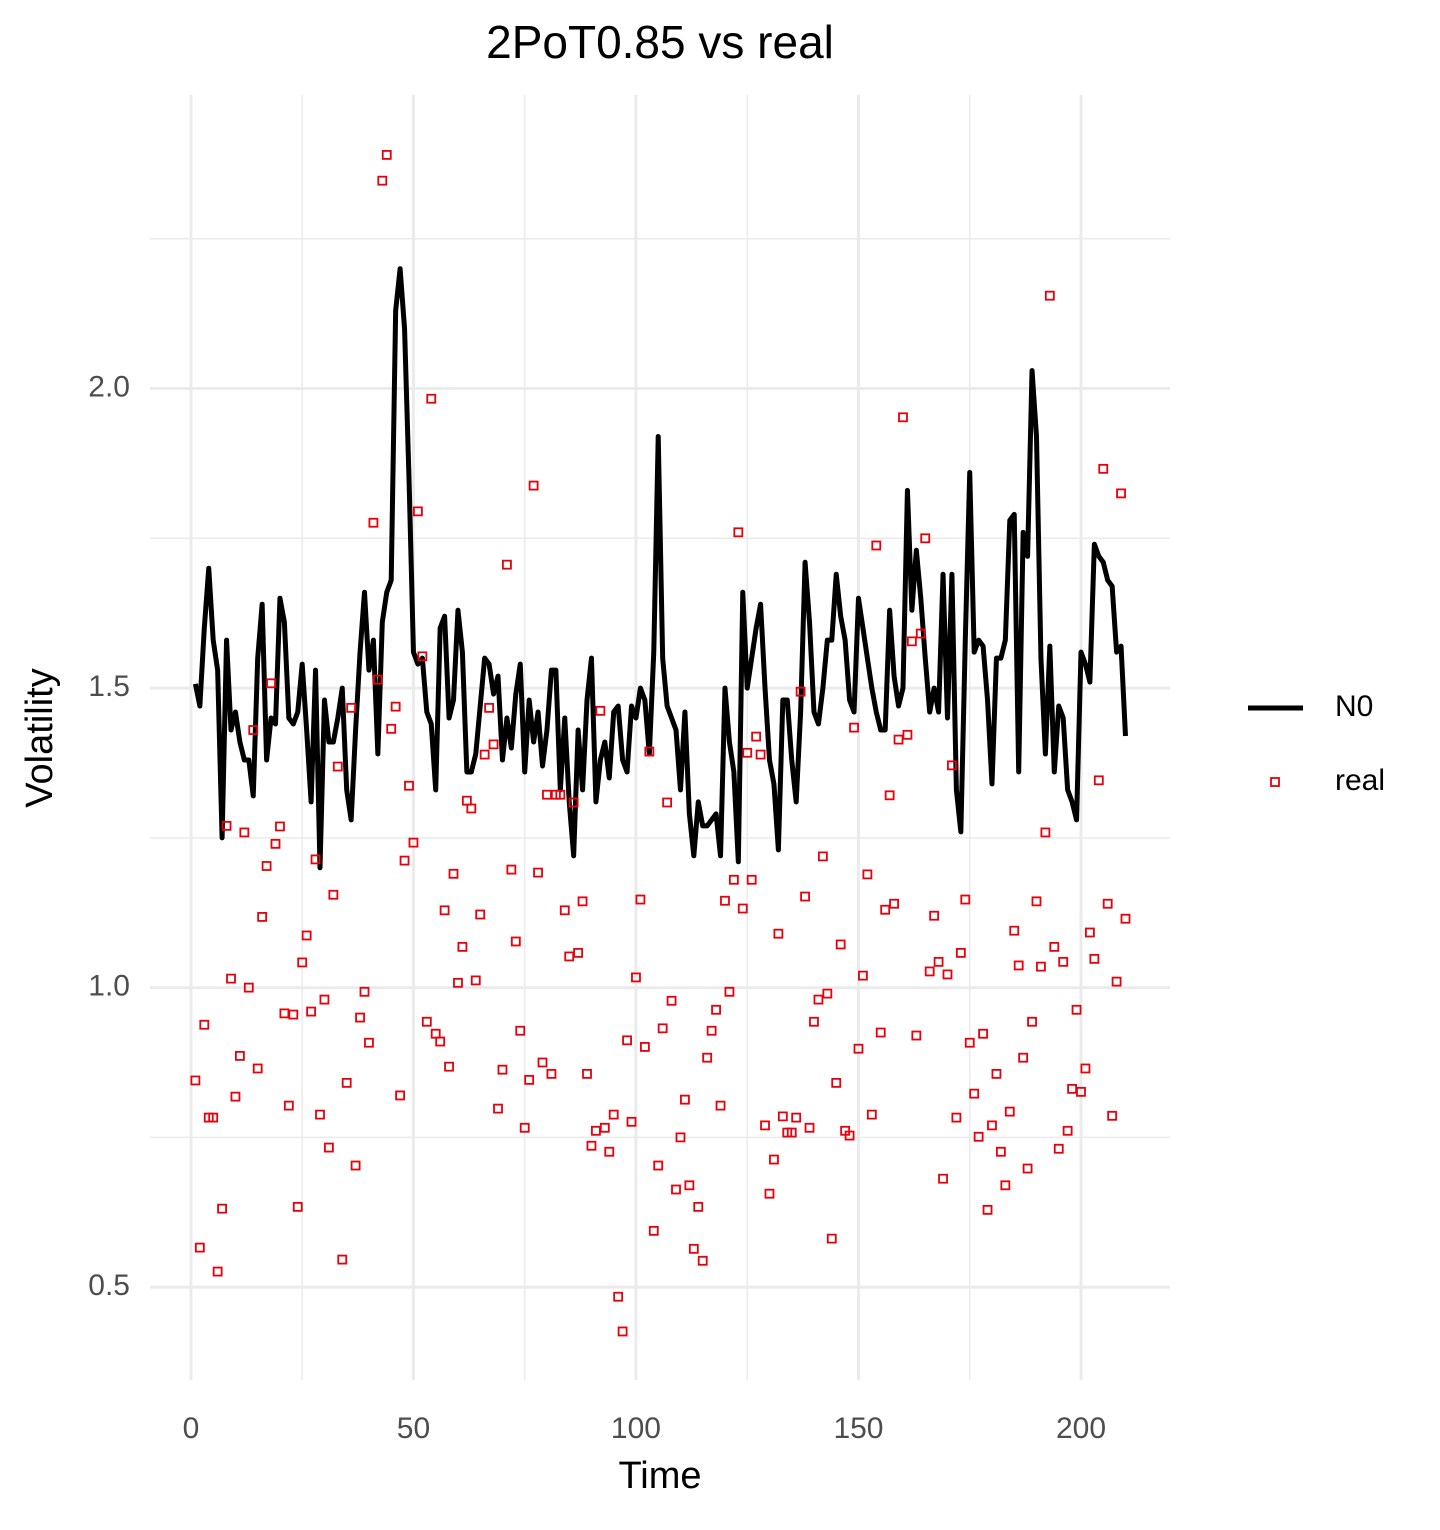 The image size is (1440, 1530). I want to click on x-axis-title: Time, so click(659, 1476).